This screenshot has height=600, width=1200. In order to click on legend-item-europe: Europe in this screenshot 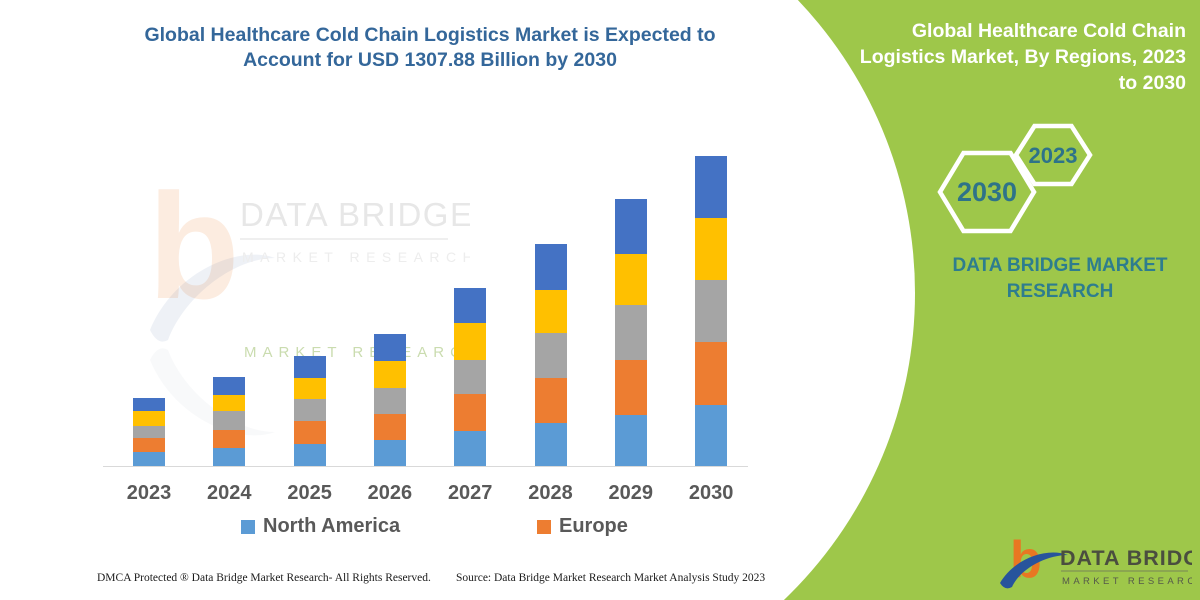, I will do `click(582, 526)`.